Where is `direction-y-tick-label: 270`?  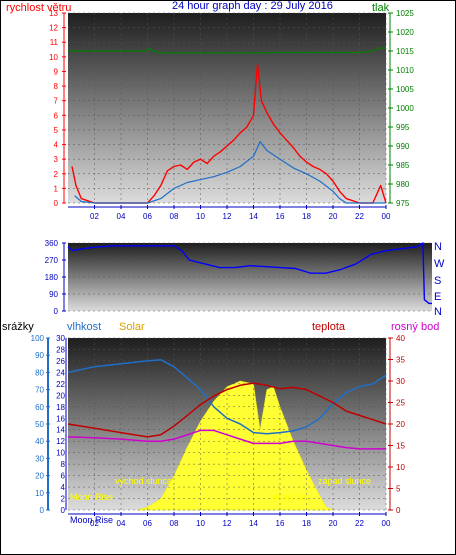
direction-y-tick-label: 270 is located at coordinates (52, 260).